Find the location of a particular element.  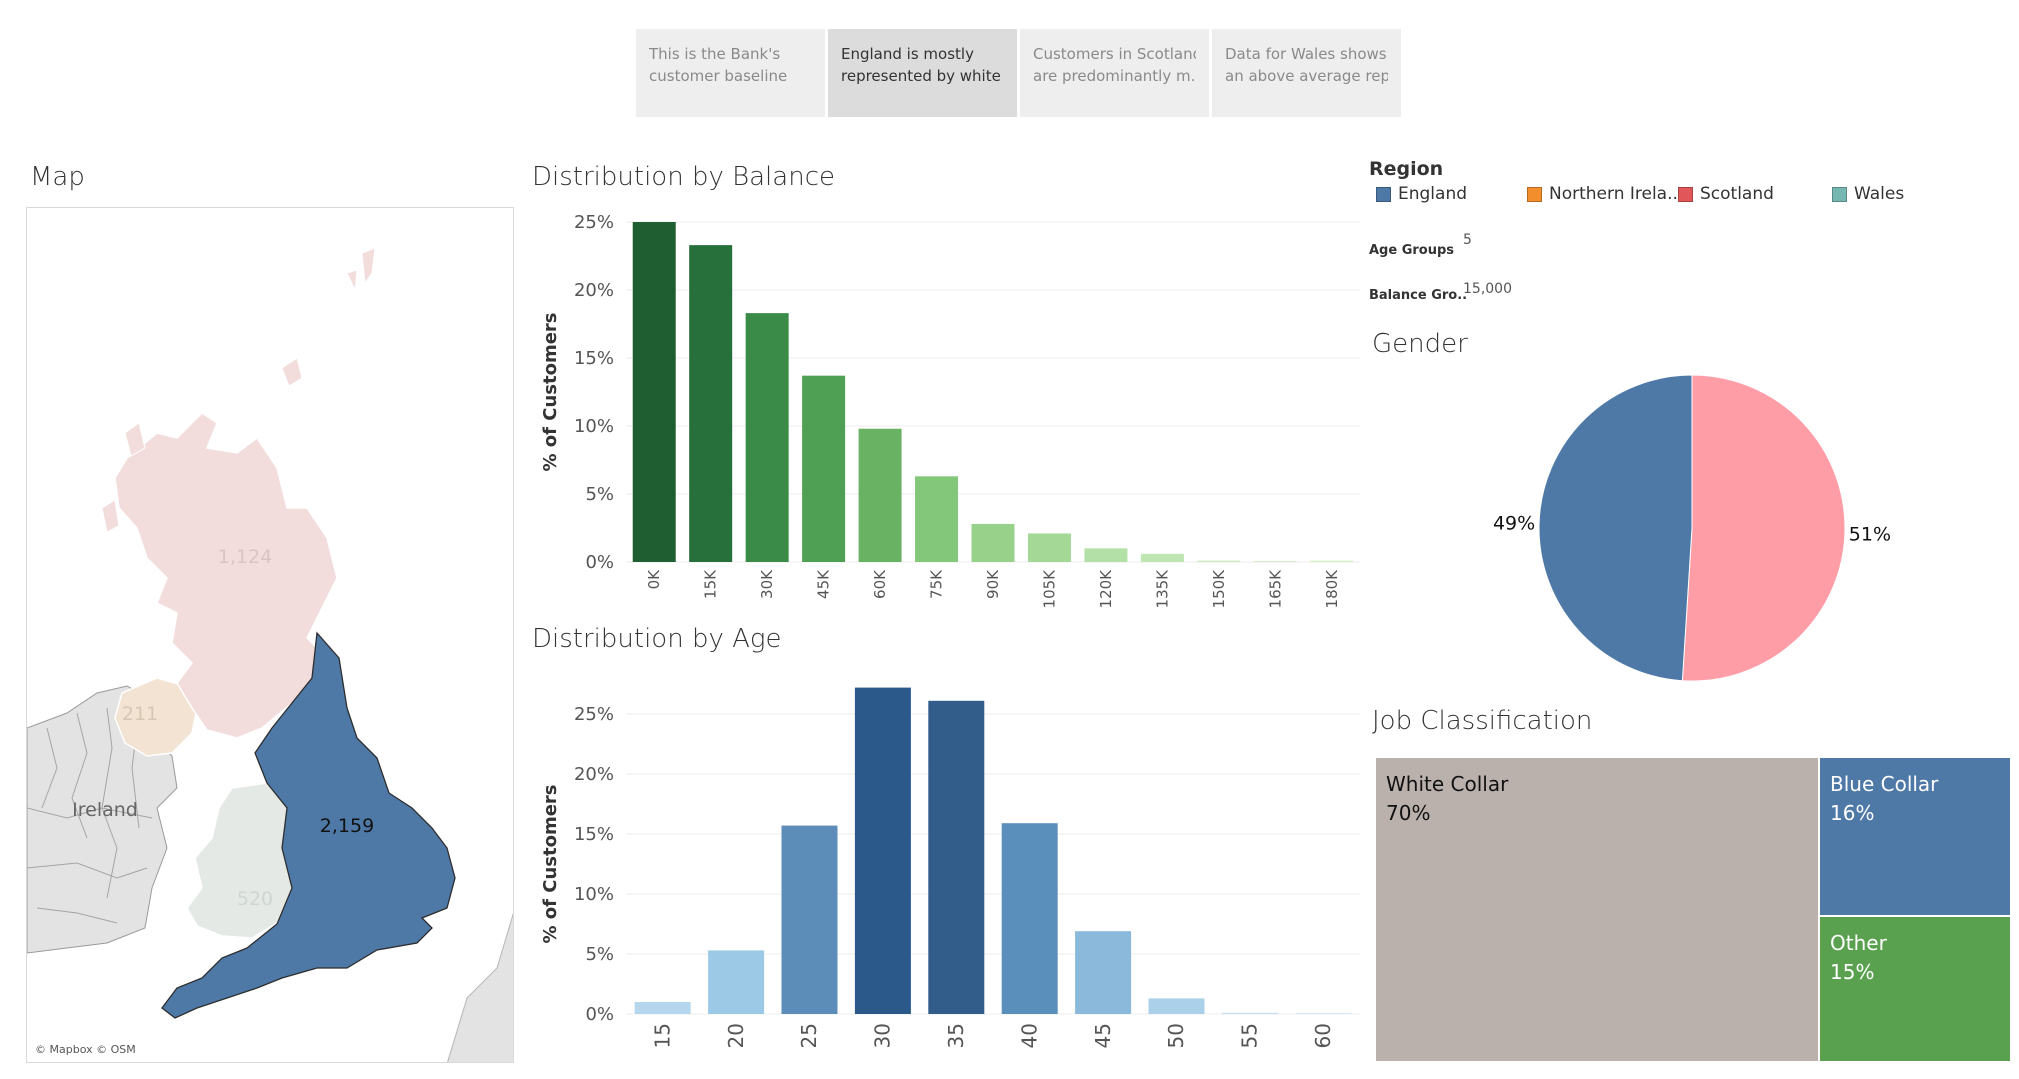

legend-item-wales: Wales is located at coordinates (1868, 194).